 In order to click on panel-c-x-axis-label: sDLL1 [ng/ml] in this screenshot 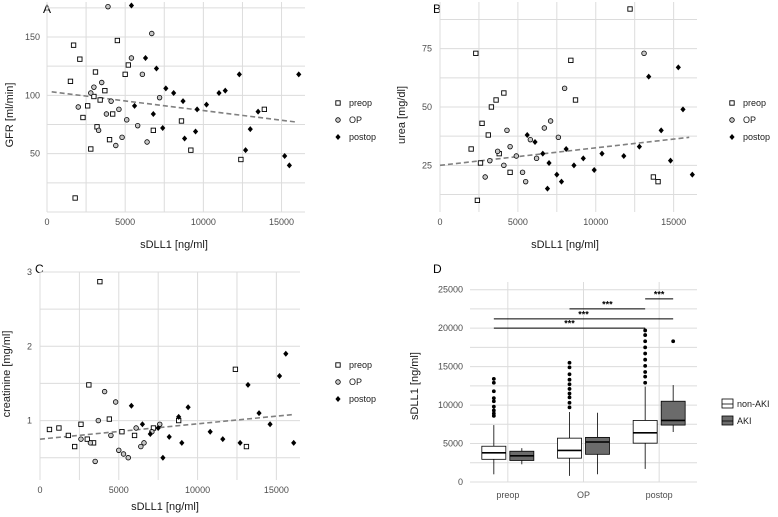, I will do `click(165, 507)`.